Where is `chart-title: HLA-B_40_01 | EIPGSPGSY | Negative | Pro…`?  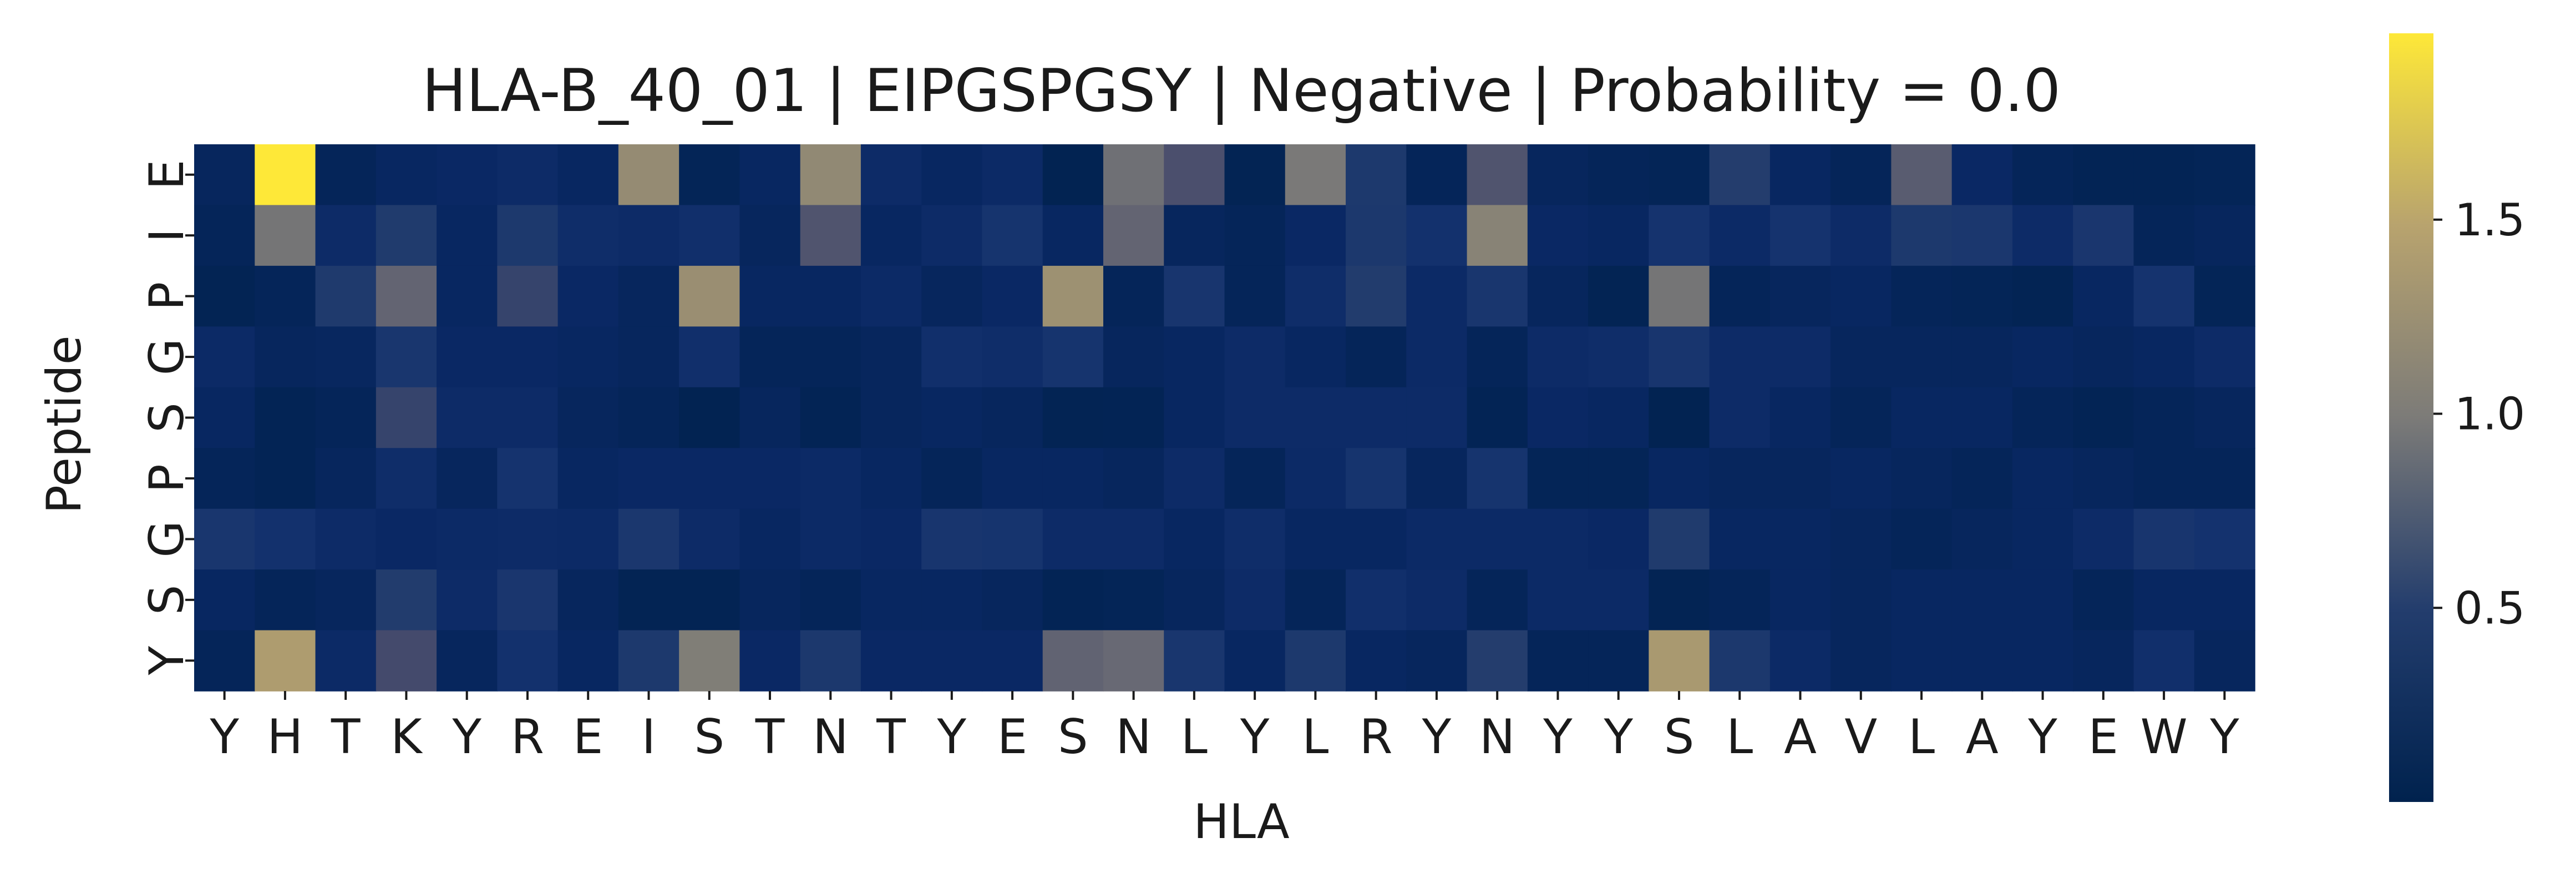
chart-title: HLA-B_40_01 | EIPGSPGSY | Negative | Pro… is located at coordinates (1241, 91).